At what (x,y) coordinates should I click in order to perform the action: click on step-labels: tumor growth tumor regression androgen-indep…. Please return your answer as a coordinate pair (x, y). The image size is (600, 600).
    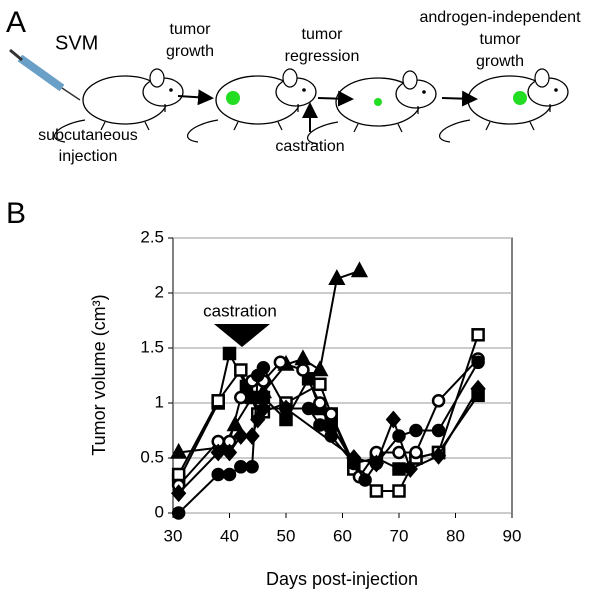
    Looking at the image, I should click on (373, 39).